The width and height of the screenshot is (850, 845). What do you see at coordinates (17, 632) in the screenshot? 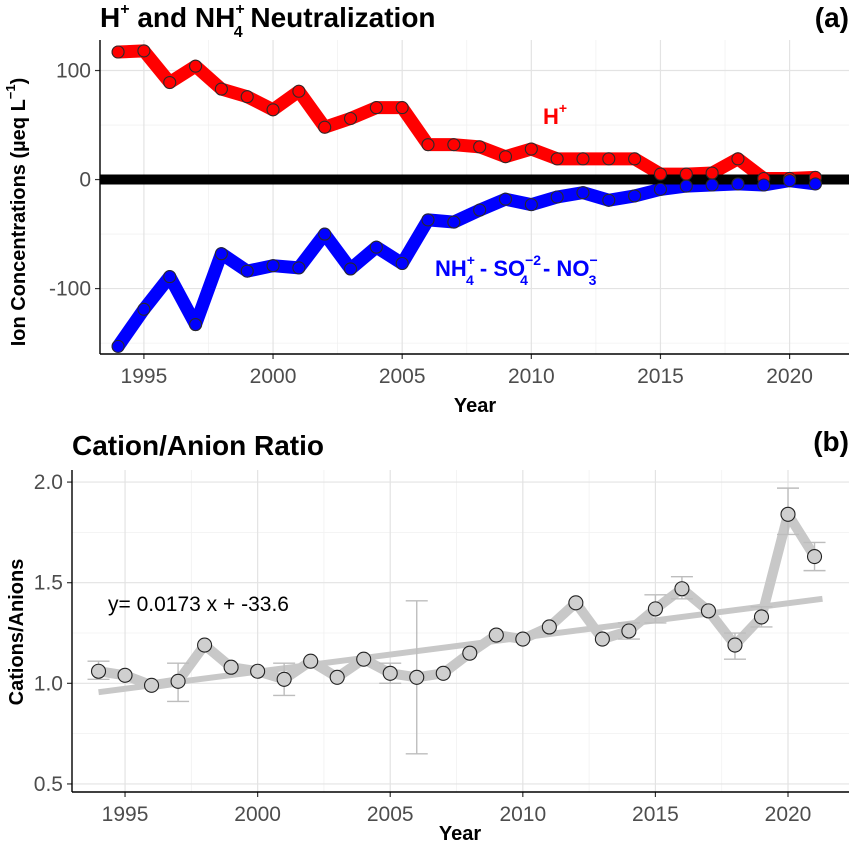
I see `panel-b-ylabel: Cations/Anions` at bounding box center [17, 632].